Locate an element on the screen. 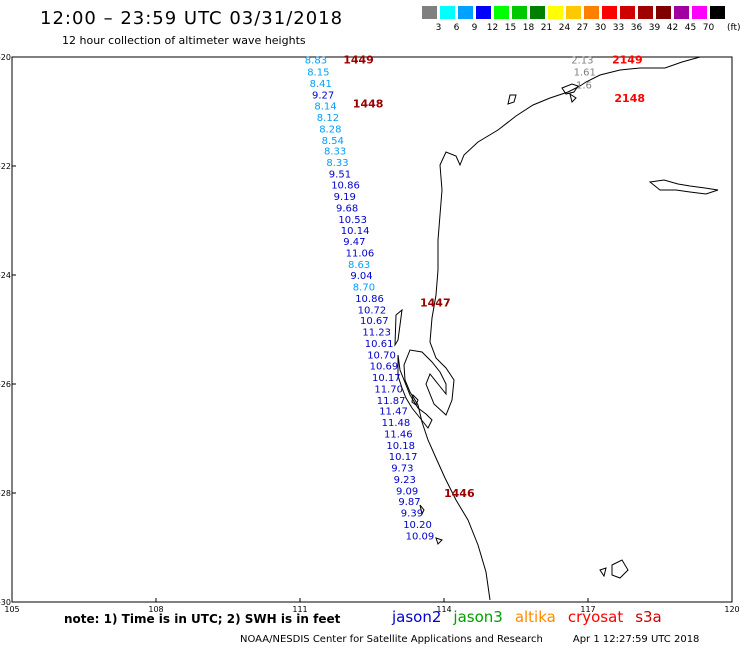  jason2-swh-reading: 9.73 is located at coordinates (402, 468).